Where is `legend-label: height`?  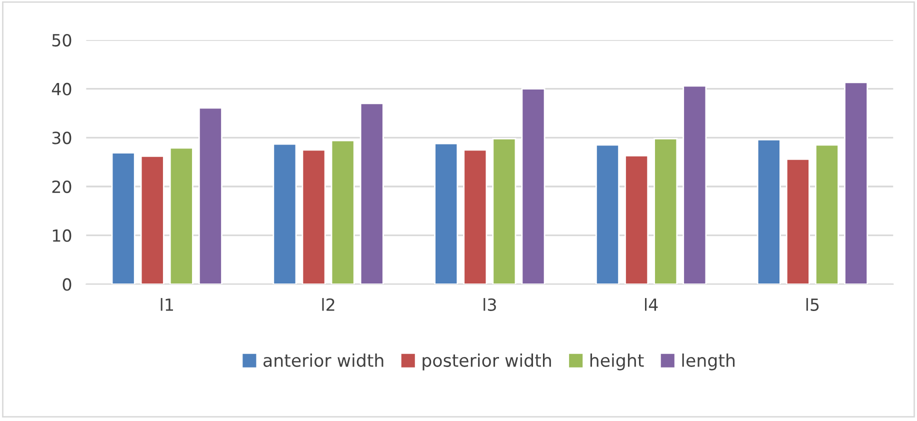
legend-label: height is located at coordinates (617, 362).